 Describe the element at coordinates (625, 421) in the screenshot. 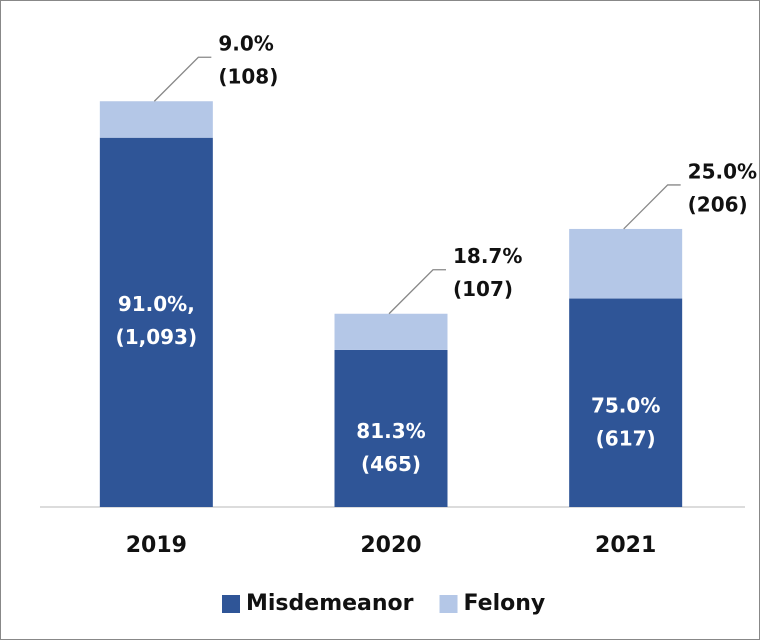

I see `data-label: 75.0% (617)` at that location.